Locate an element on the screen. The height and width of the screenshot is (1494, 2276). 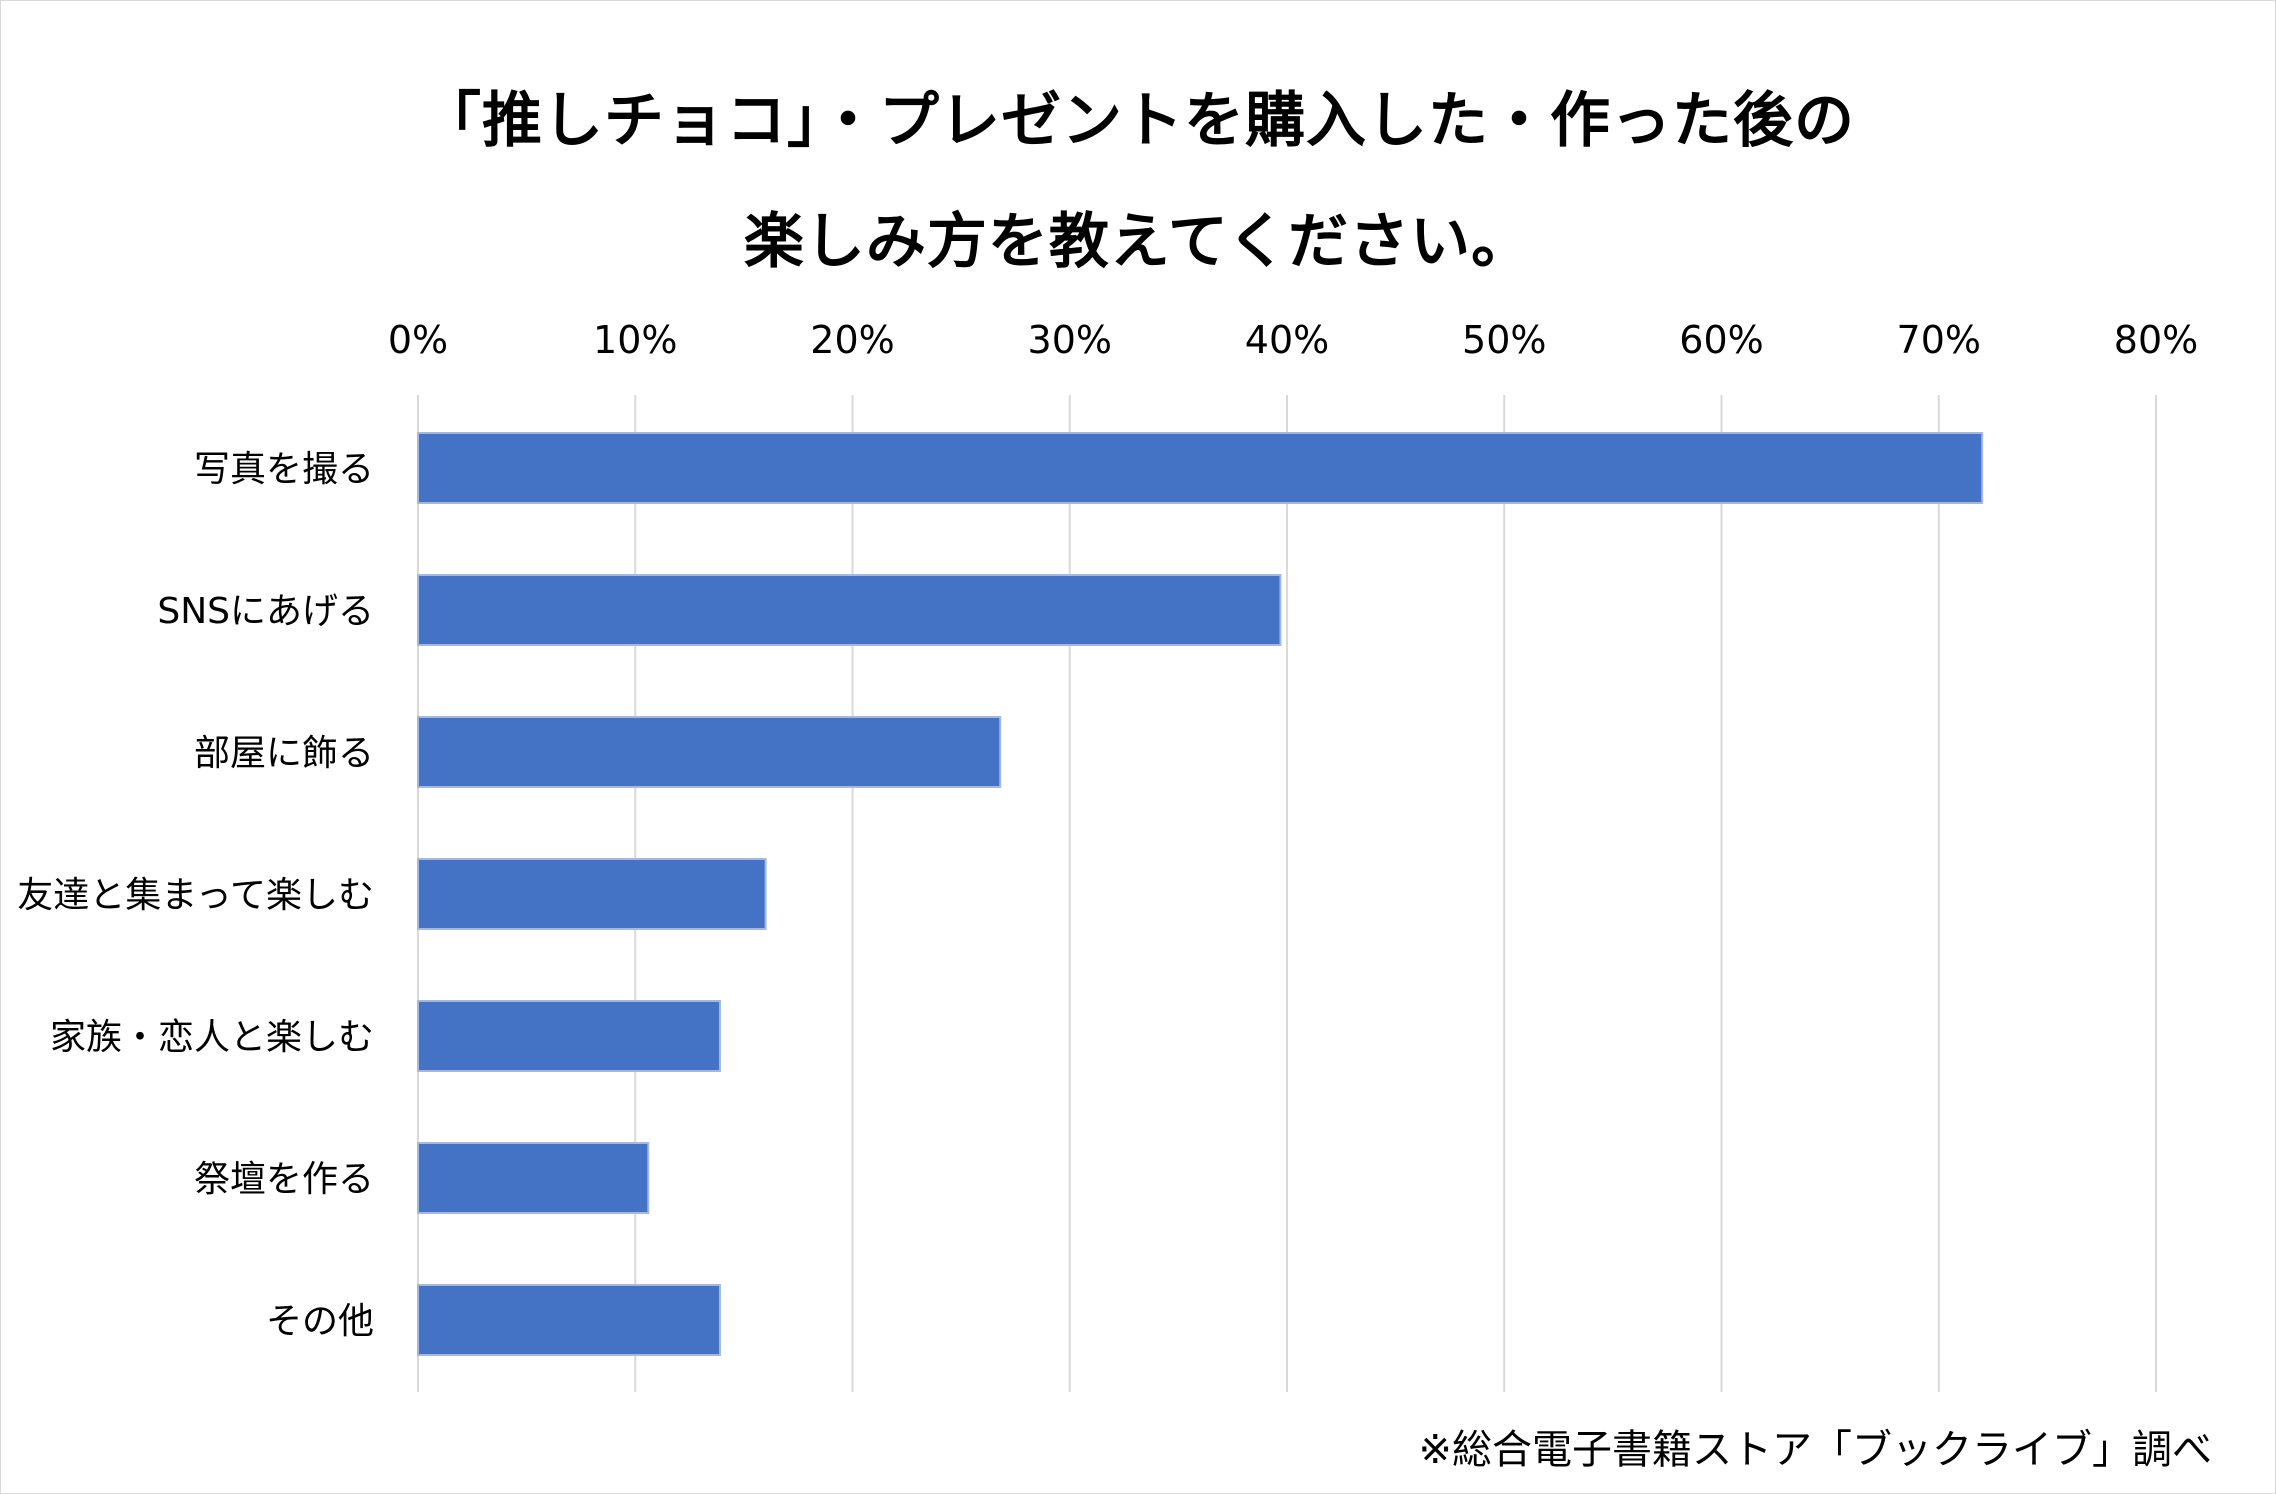
category-label: 祭壇を作る is located at coordinates (284, 1179).